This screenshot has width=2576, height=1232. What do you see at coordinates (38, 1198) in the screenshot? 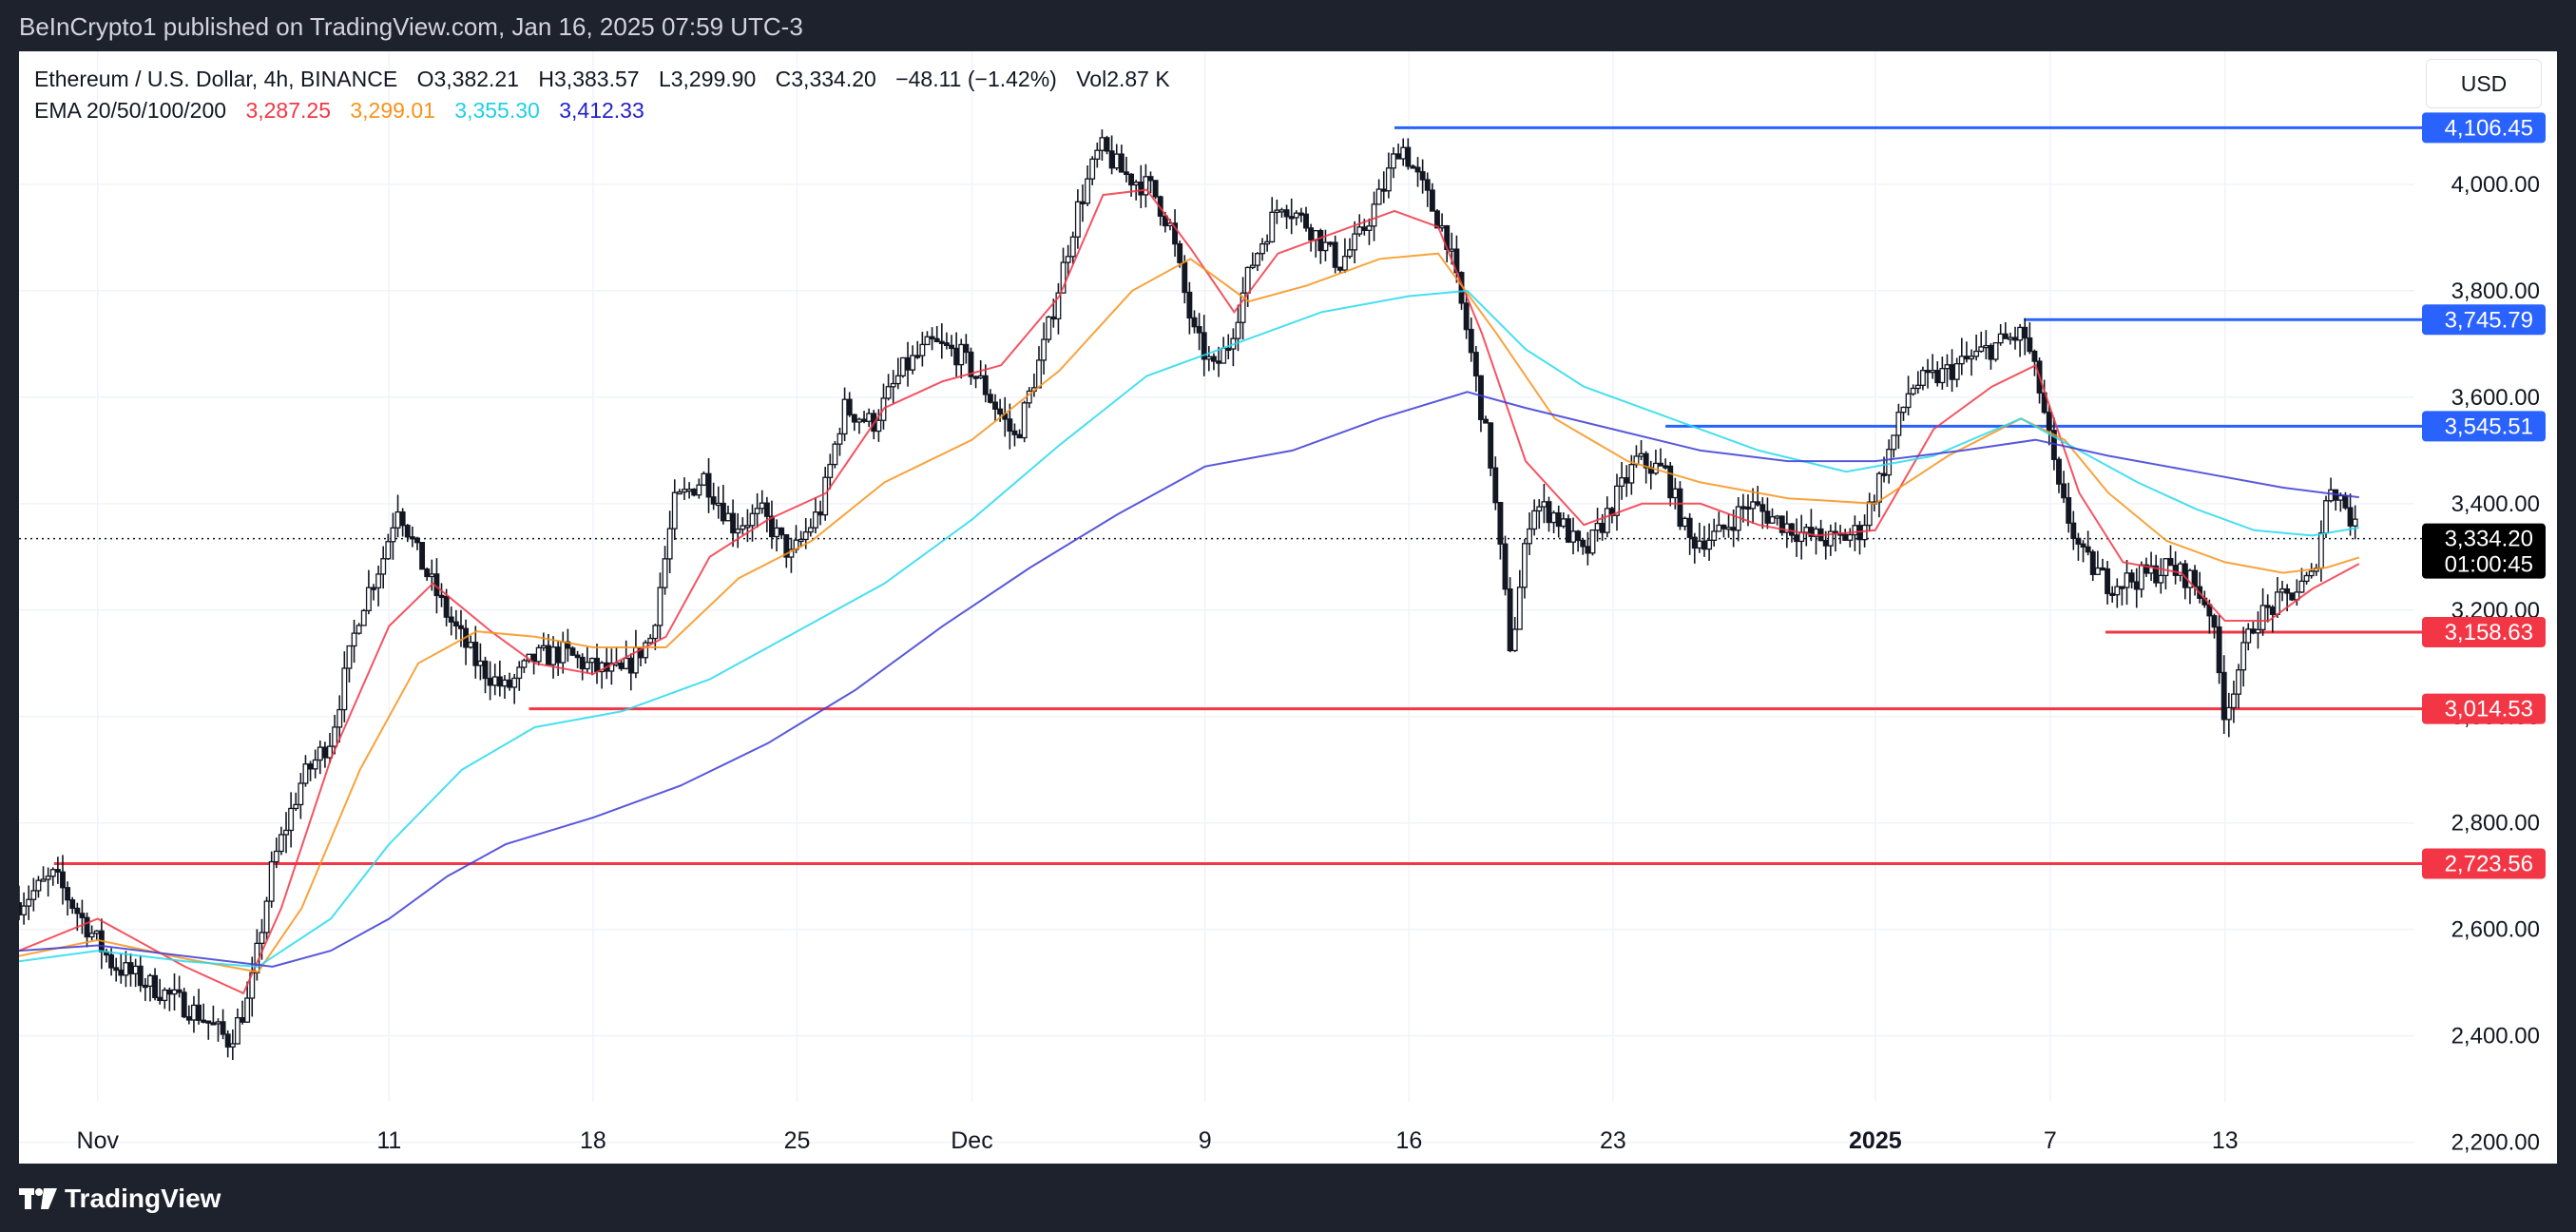
I see `tradingview-logo-icon` at bounding box center [38, 1198].